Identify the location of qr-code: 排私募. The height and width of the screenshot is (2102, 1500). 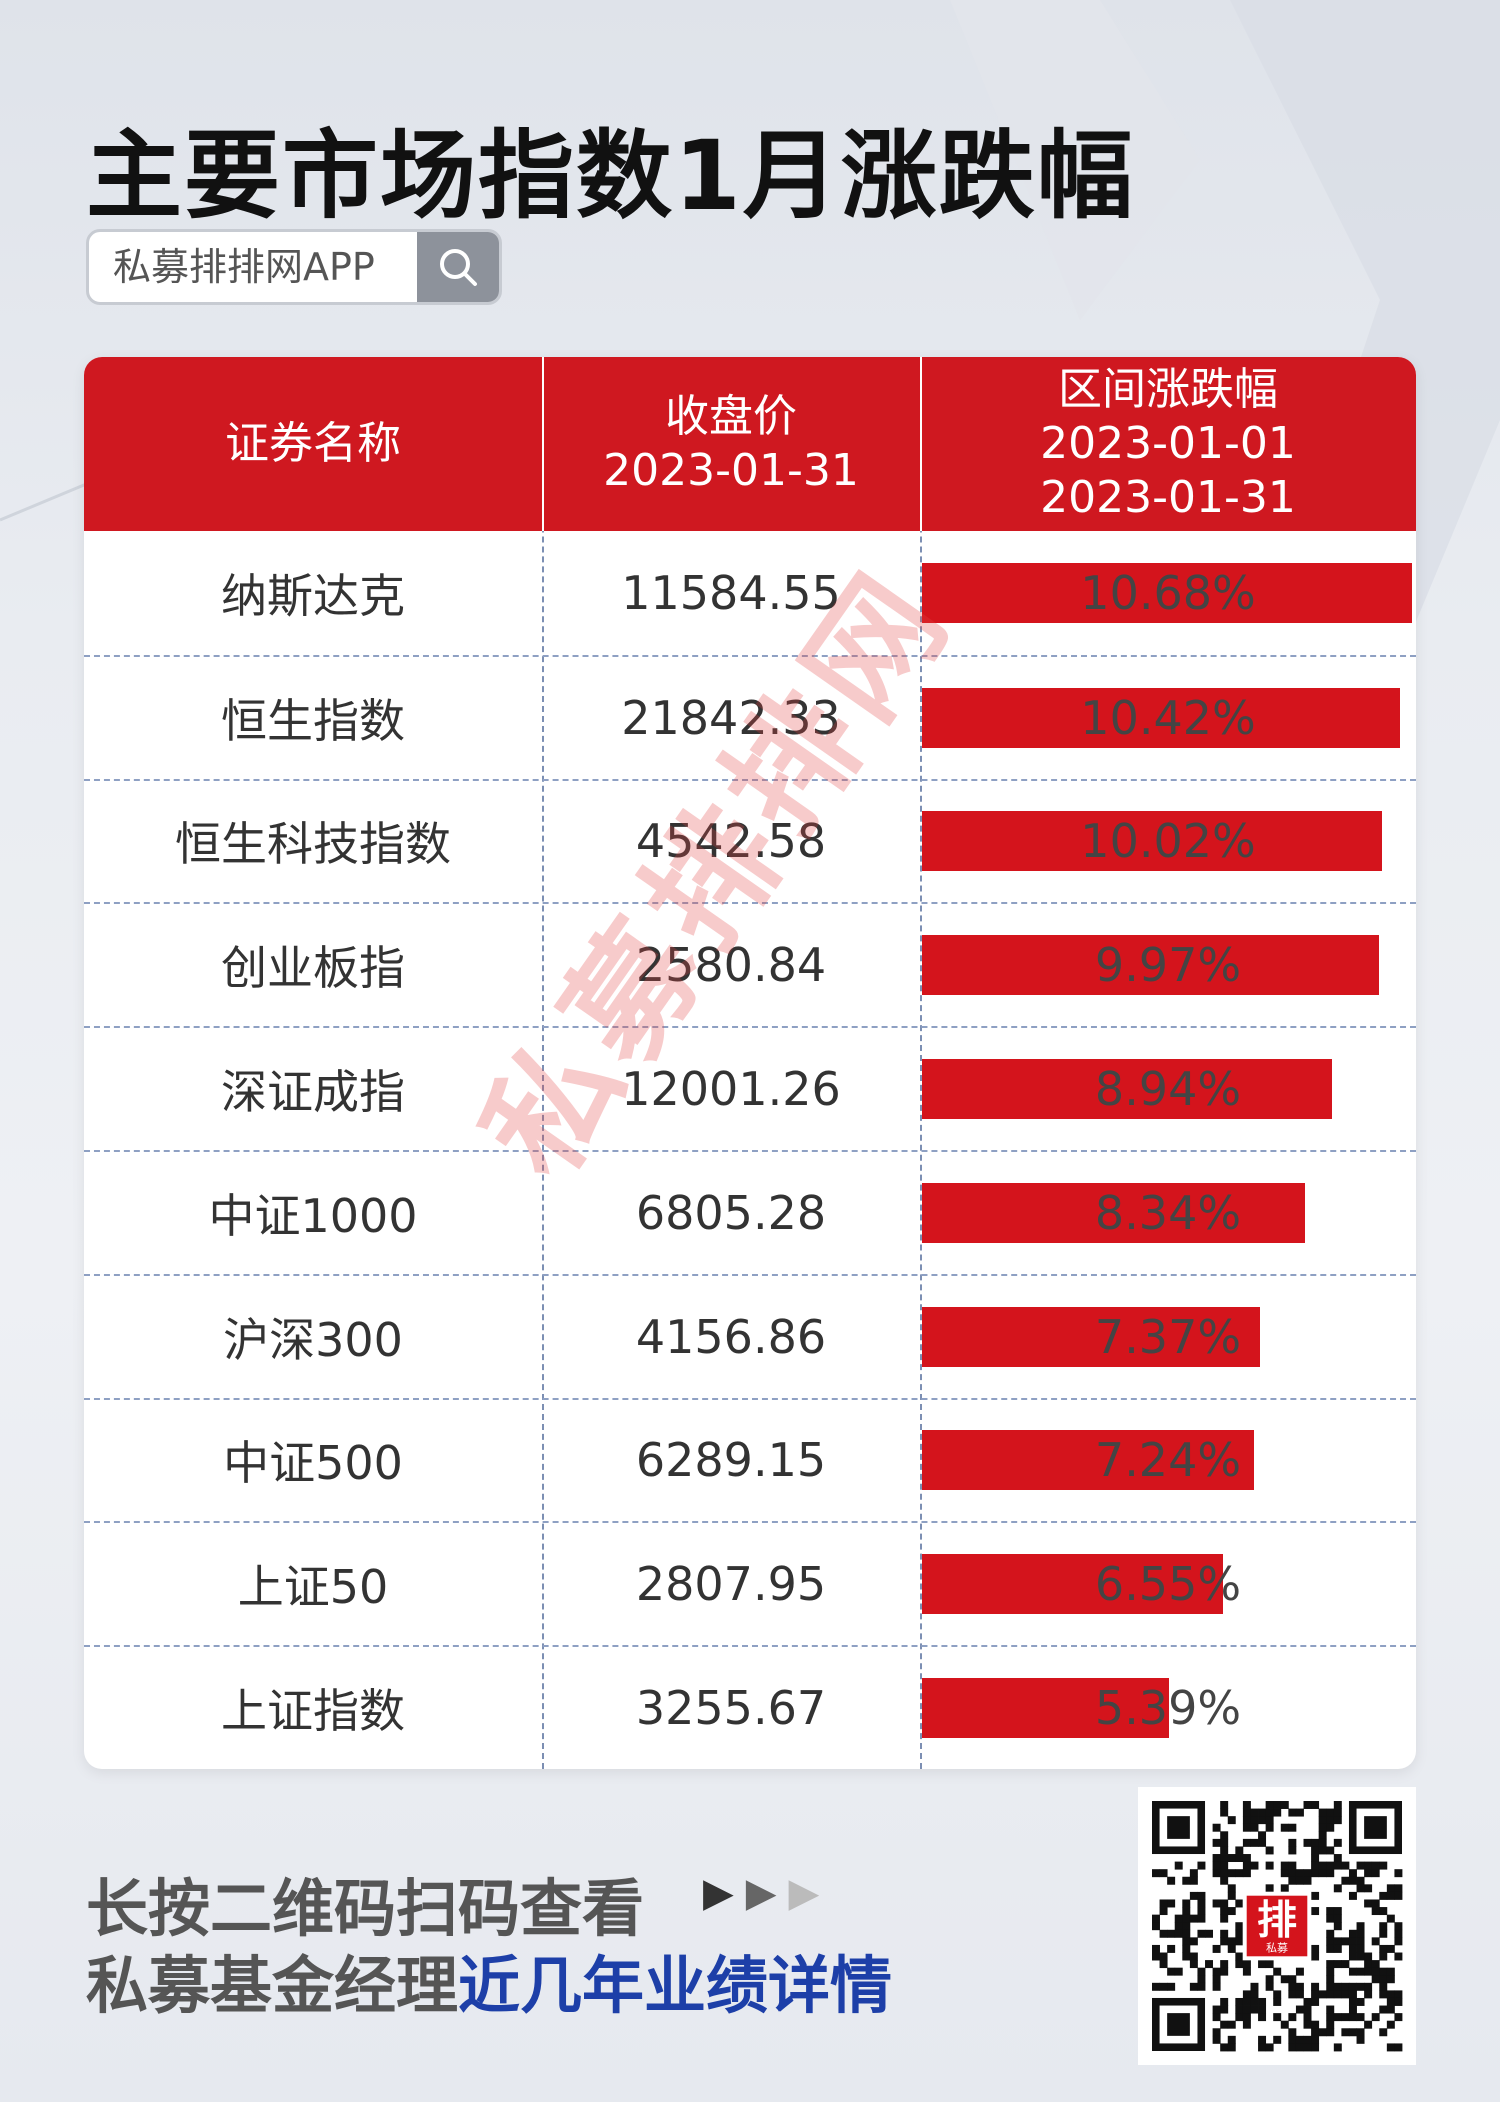
(1277, 1926).